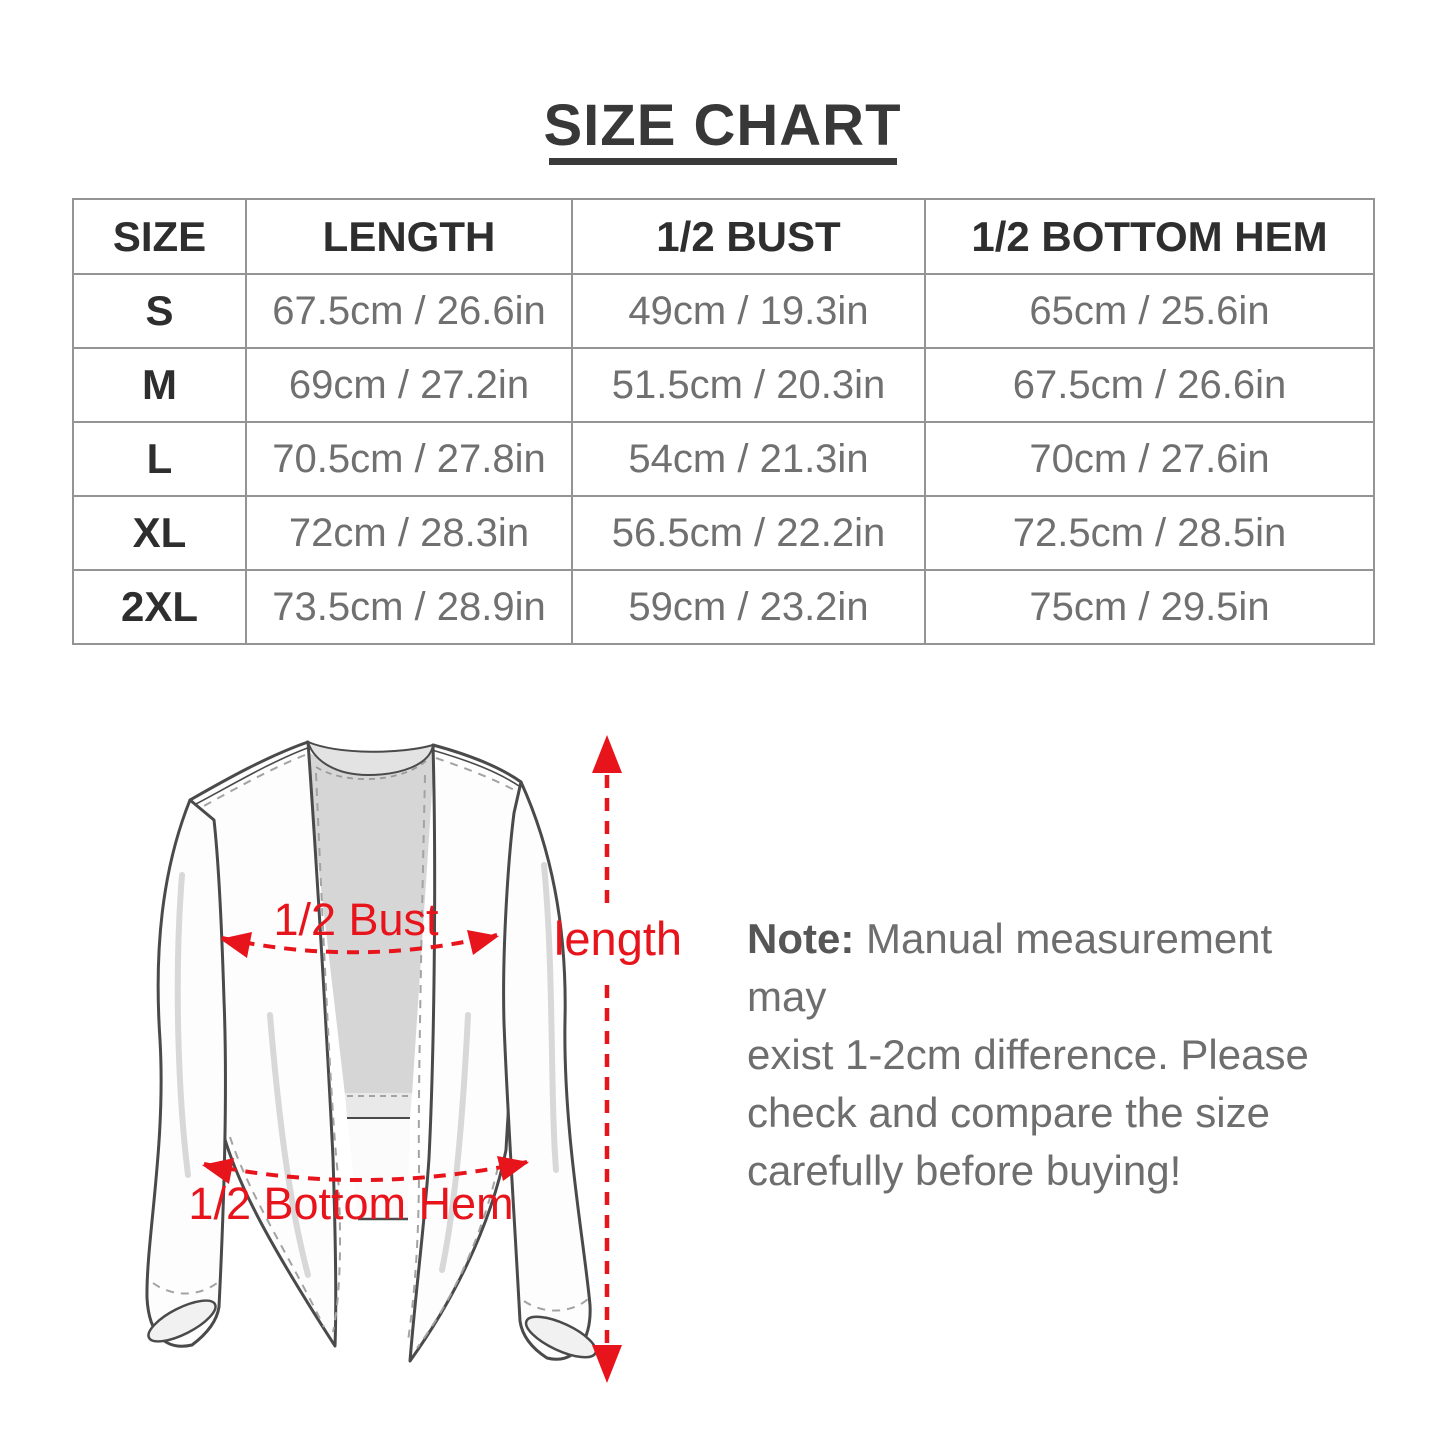  I want to click on half-bottom-hem-cell: 75cm / 29.5in, so click(1149, 607).